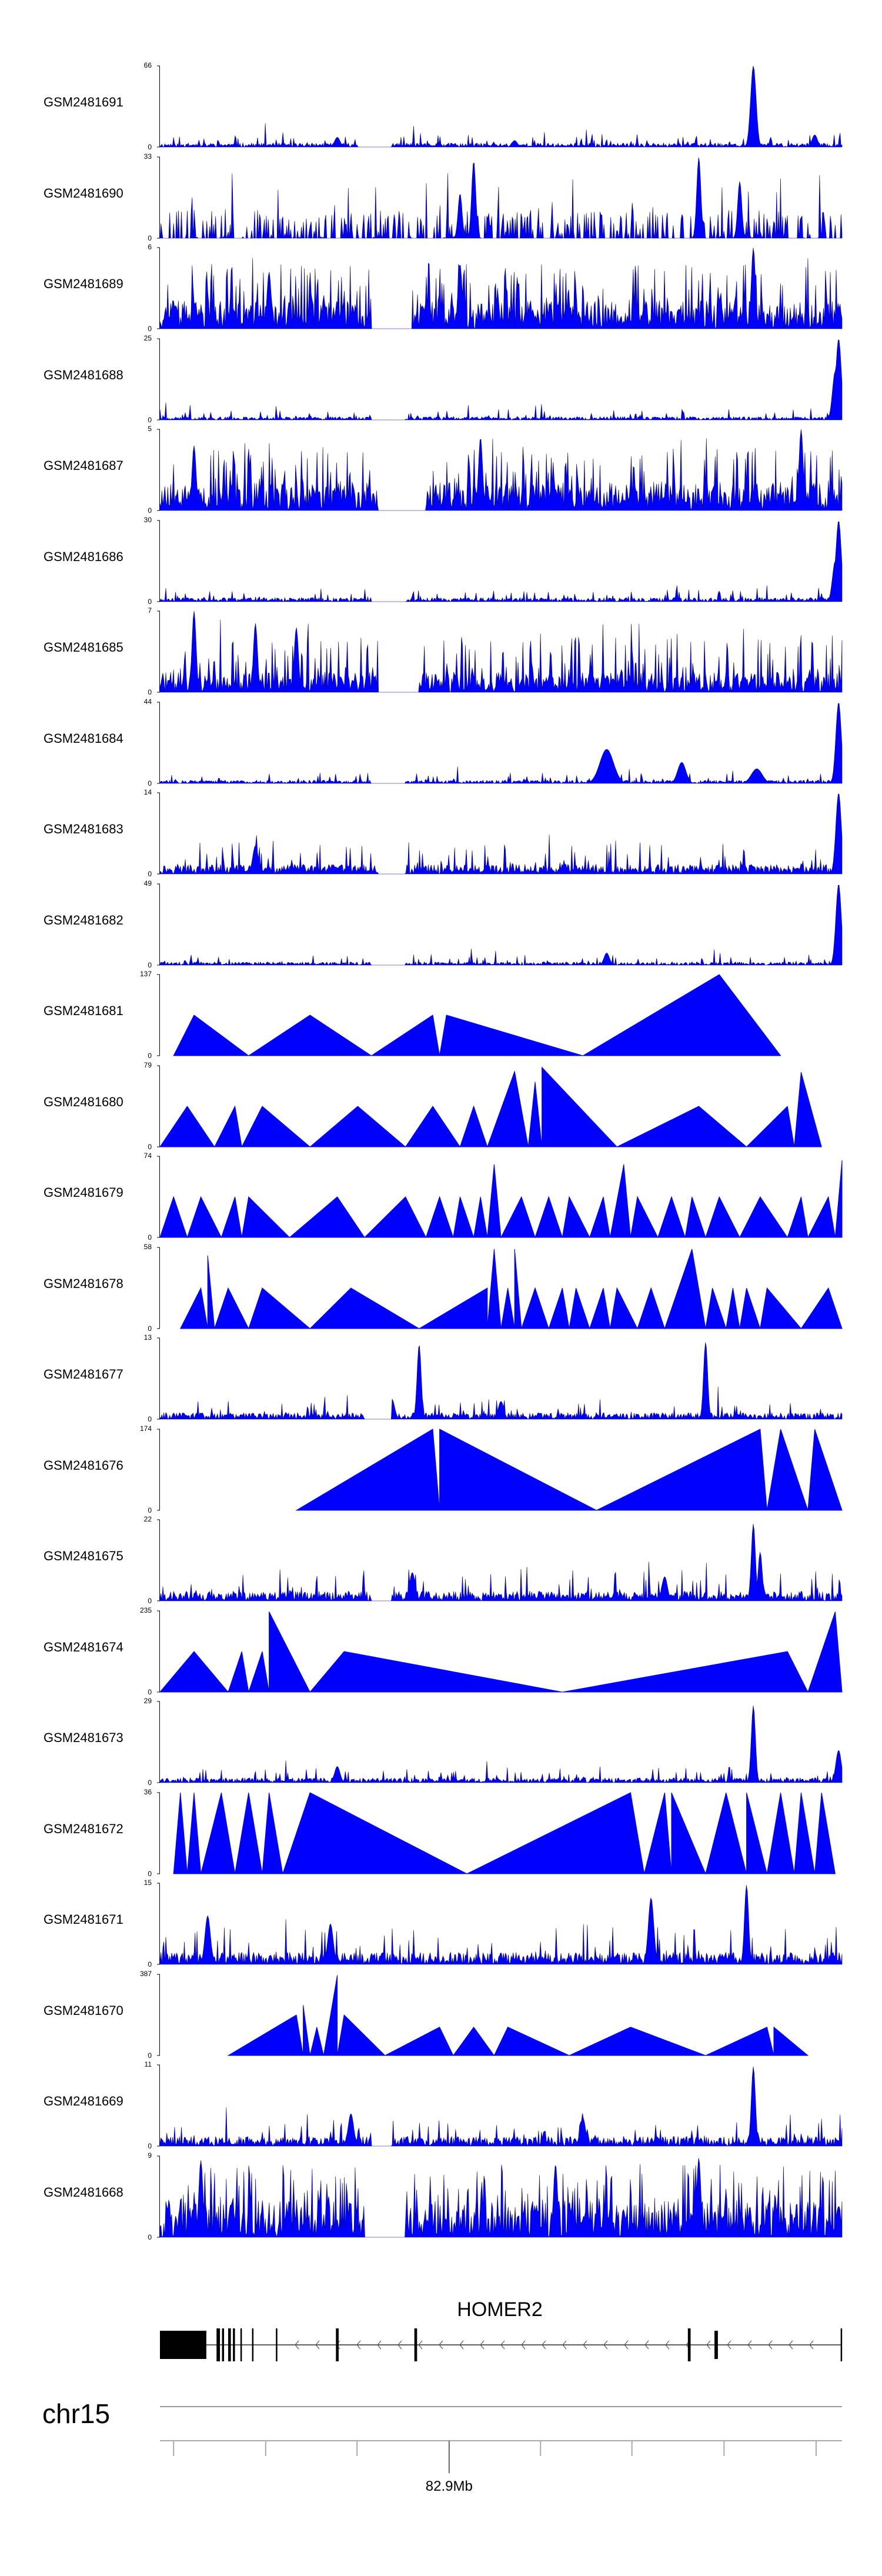 The width and height of the screenshot is (882, 2576). I want to click on track-label: GSM2481686, so click(83, 556).